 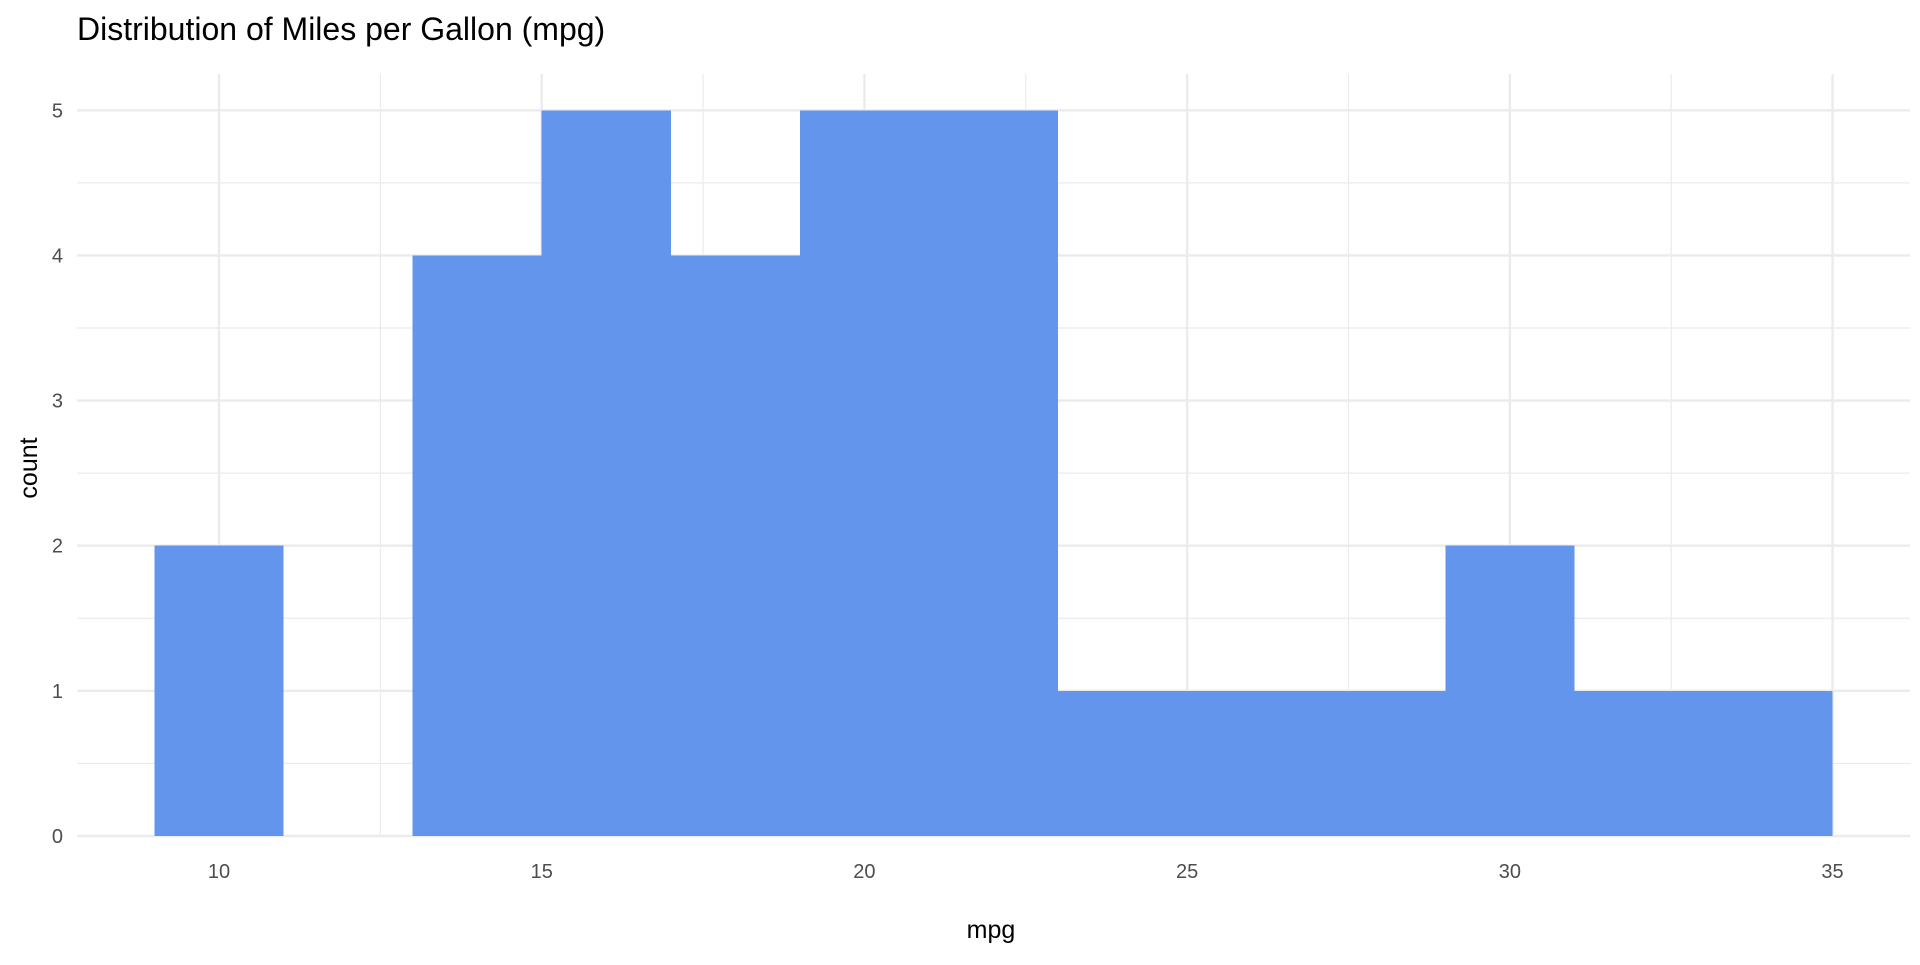 What do you see at coordinates (1832, 872) in the screenshot?
I see `x-tick-label: 35` at bounding box center [1832, 872].